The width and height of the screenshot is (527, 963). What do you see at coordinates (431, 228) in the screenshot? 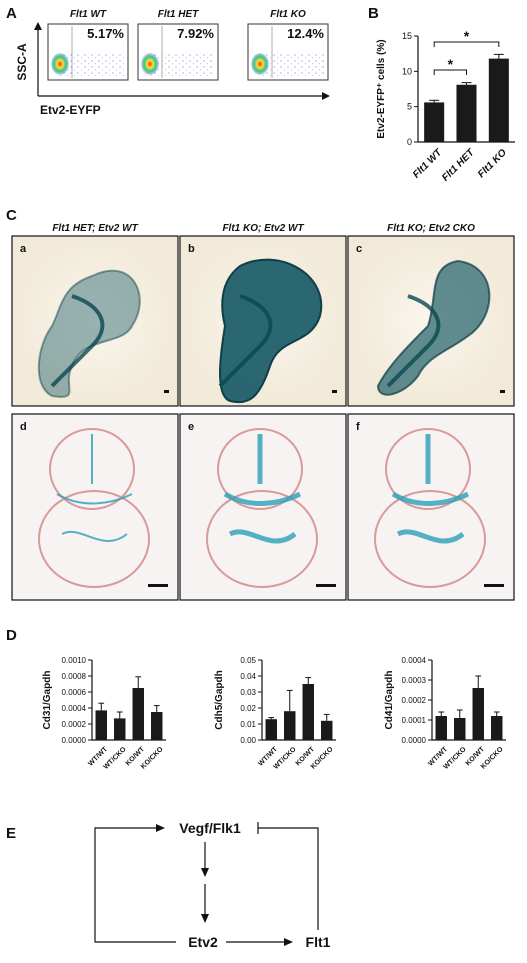
I see `column-title: Flt1 KO; Etv2 CKO` at bounding box center [431, 228].